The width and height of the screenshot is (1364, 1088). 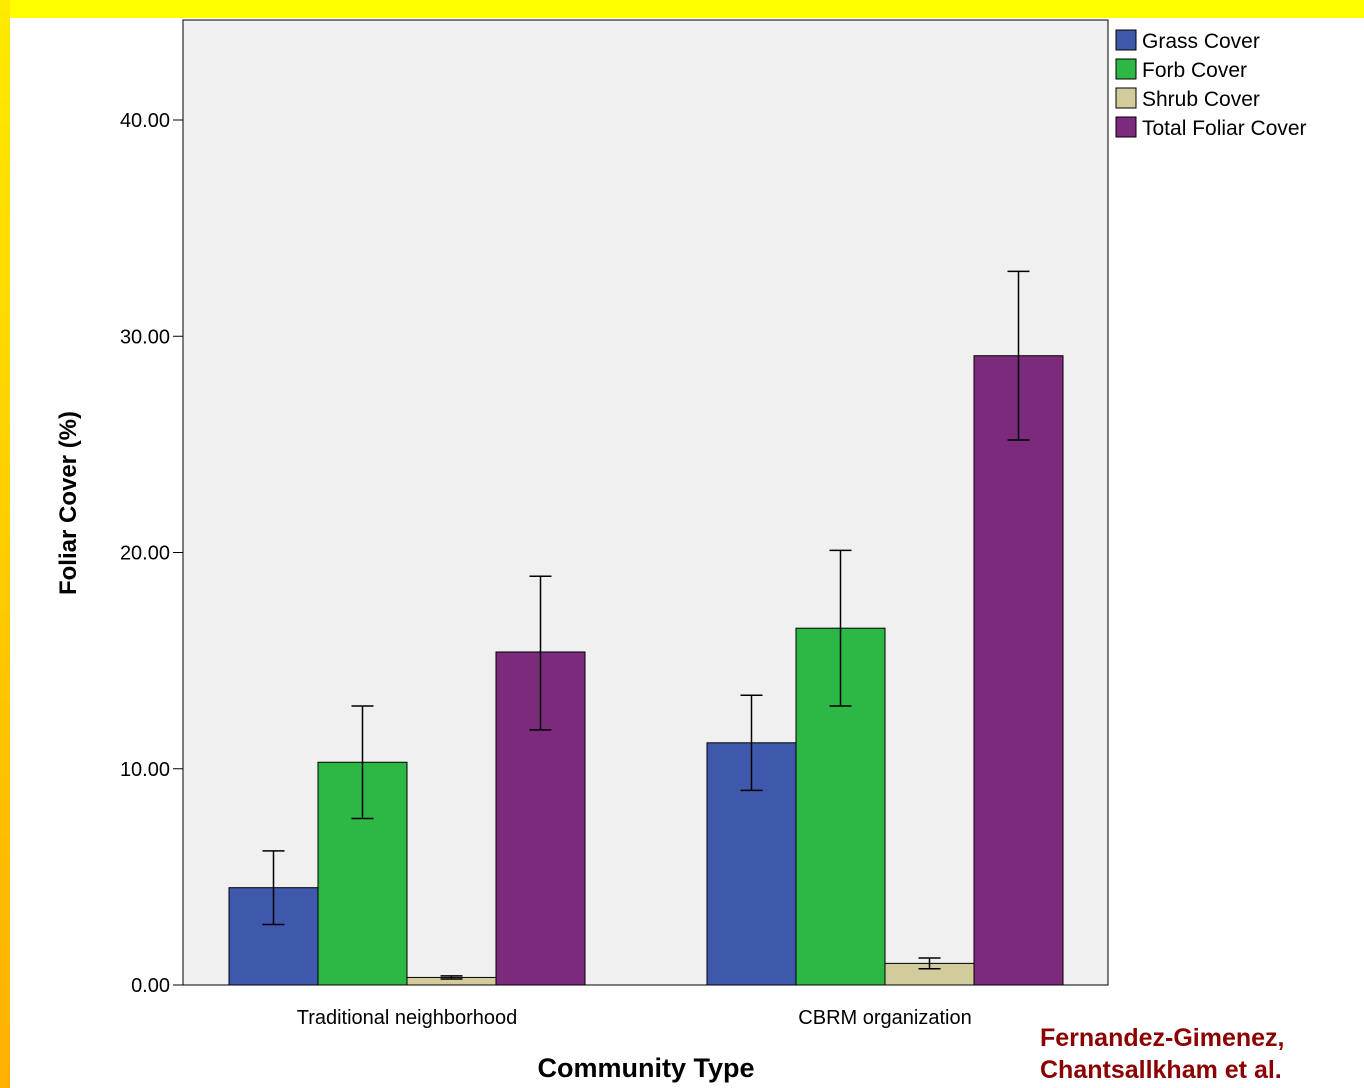 What do you see at coordinates (145, 337) in the screenshot?
I see `y-tick-label: 30.00` at bounding box center [145, 337].